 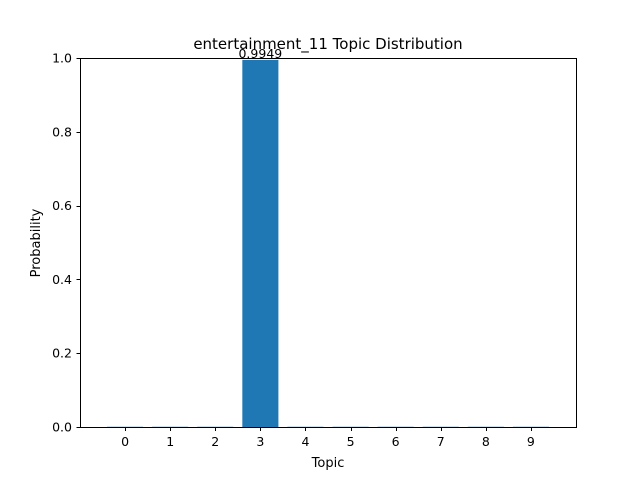 What do you see at coordinates (327, 44) in the screenshot?
I see `chart-title: entertainment_11 Topic Distribution` at bounding box center [327, 44].